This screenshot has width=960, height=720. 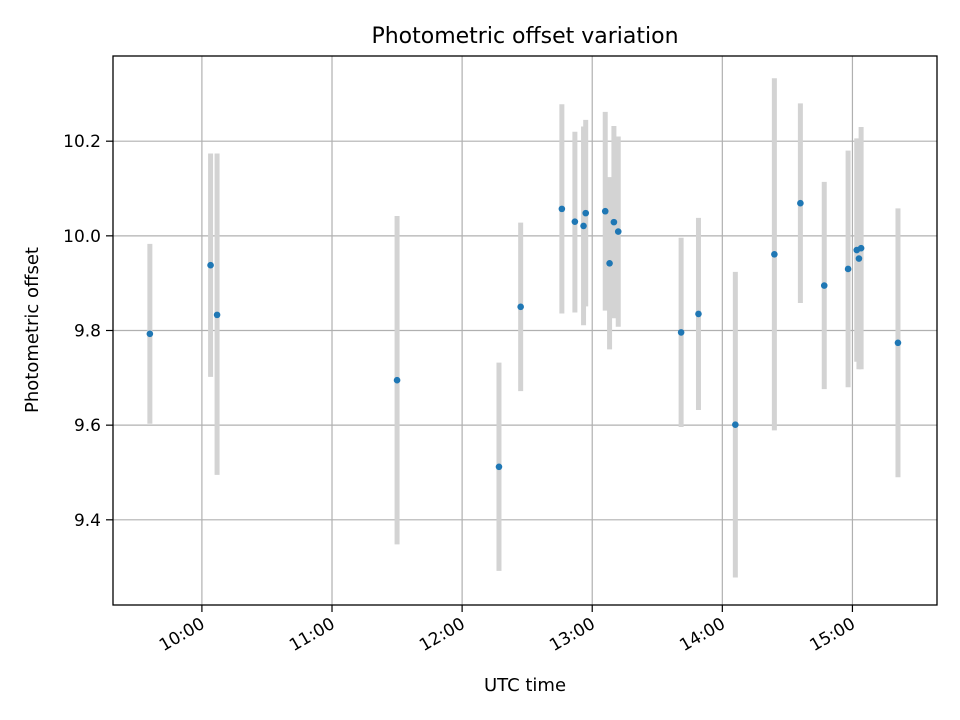 I want to click on y-tick-label: 9.6, so click(x=87, y=426).